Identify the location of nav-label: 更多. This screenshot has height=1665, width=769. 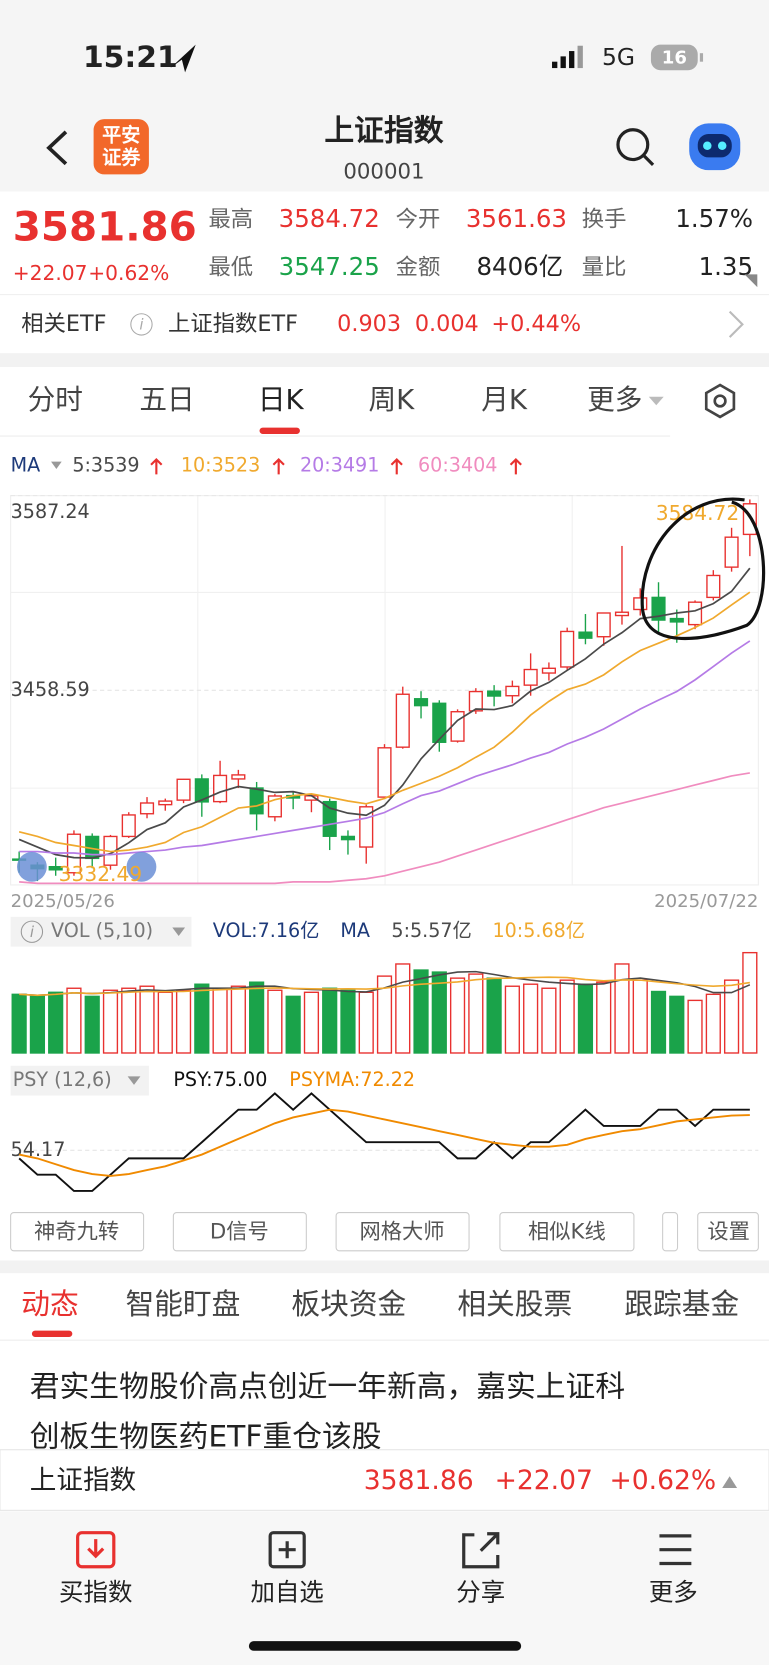
(673, 1591).